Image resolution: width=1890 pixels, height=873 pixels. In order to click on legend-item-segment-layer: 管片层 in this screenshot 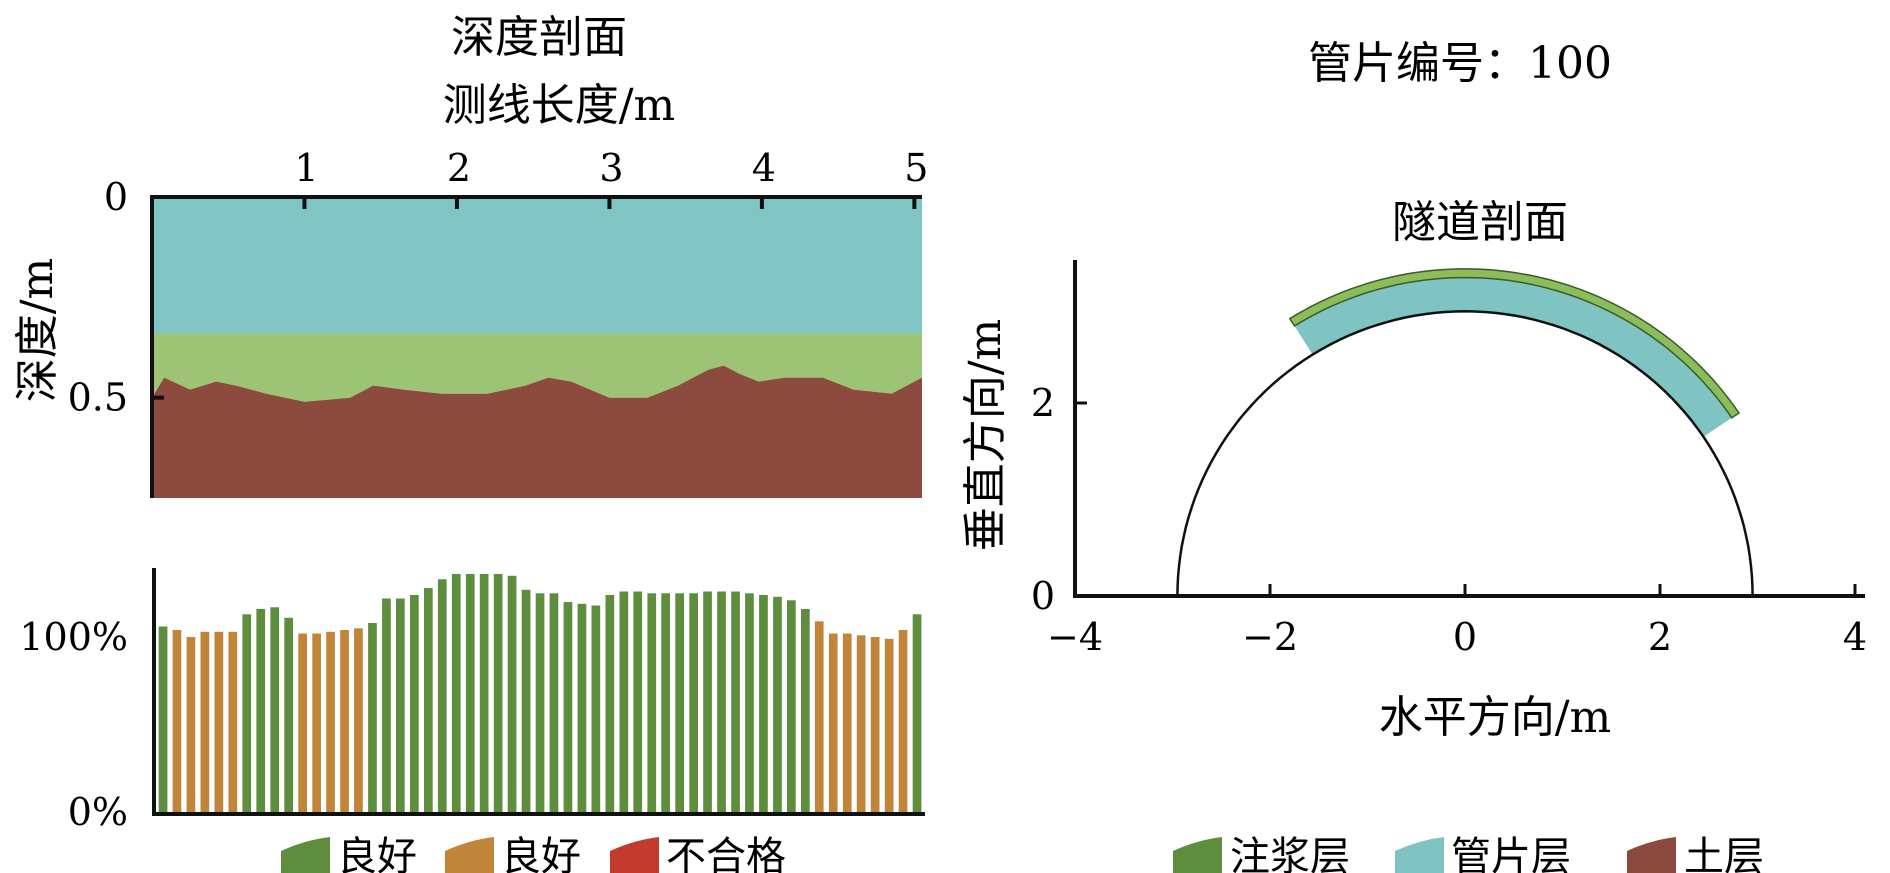, I will do `click(1483, 853)`.